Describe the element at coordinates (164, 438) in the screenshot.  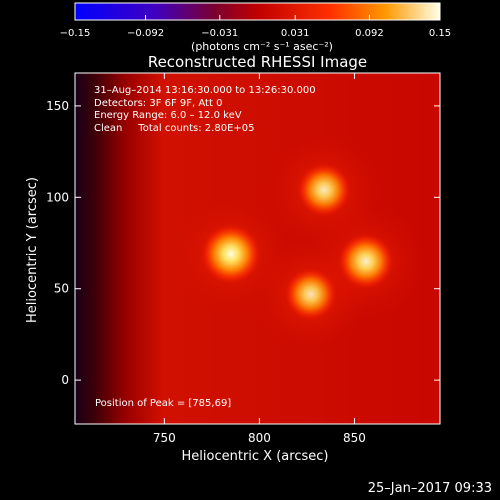
I see `x-tick-label: 750` at that location.